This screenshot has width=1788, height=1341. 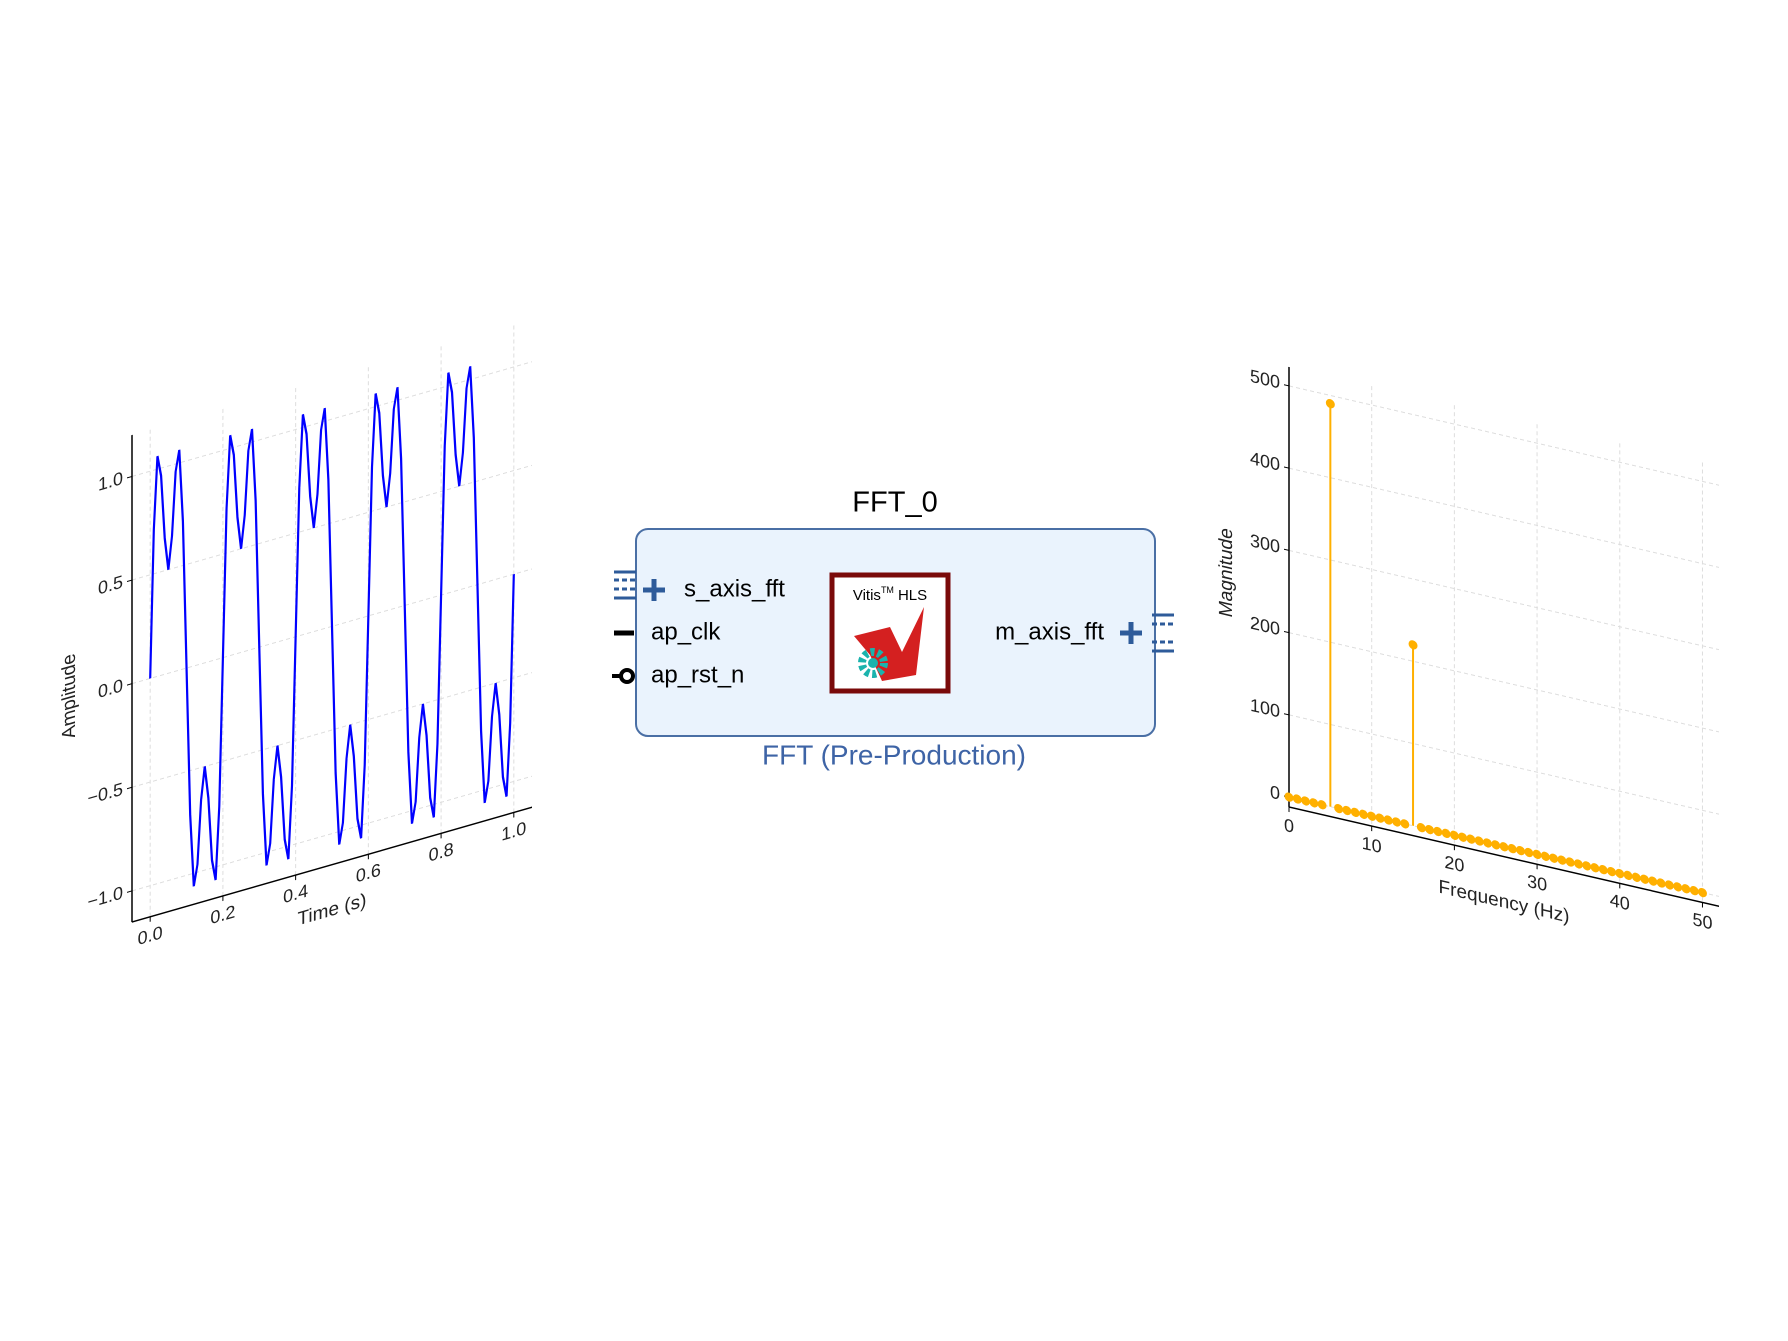 I want to click on y-tick-label: −1.0, so click(x=105, y=897).